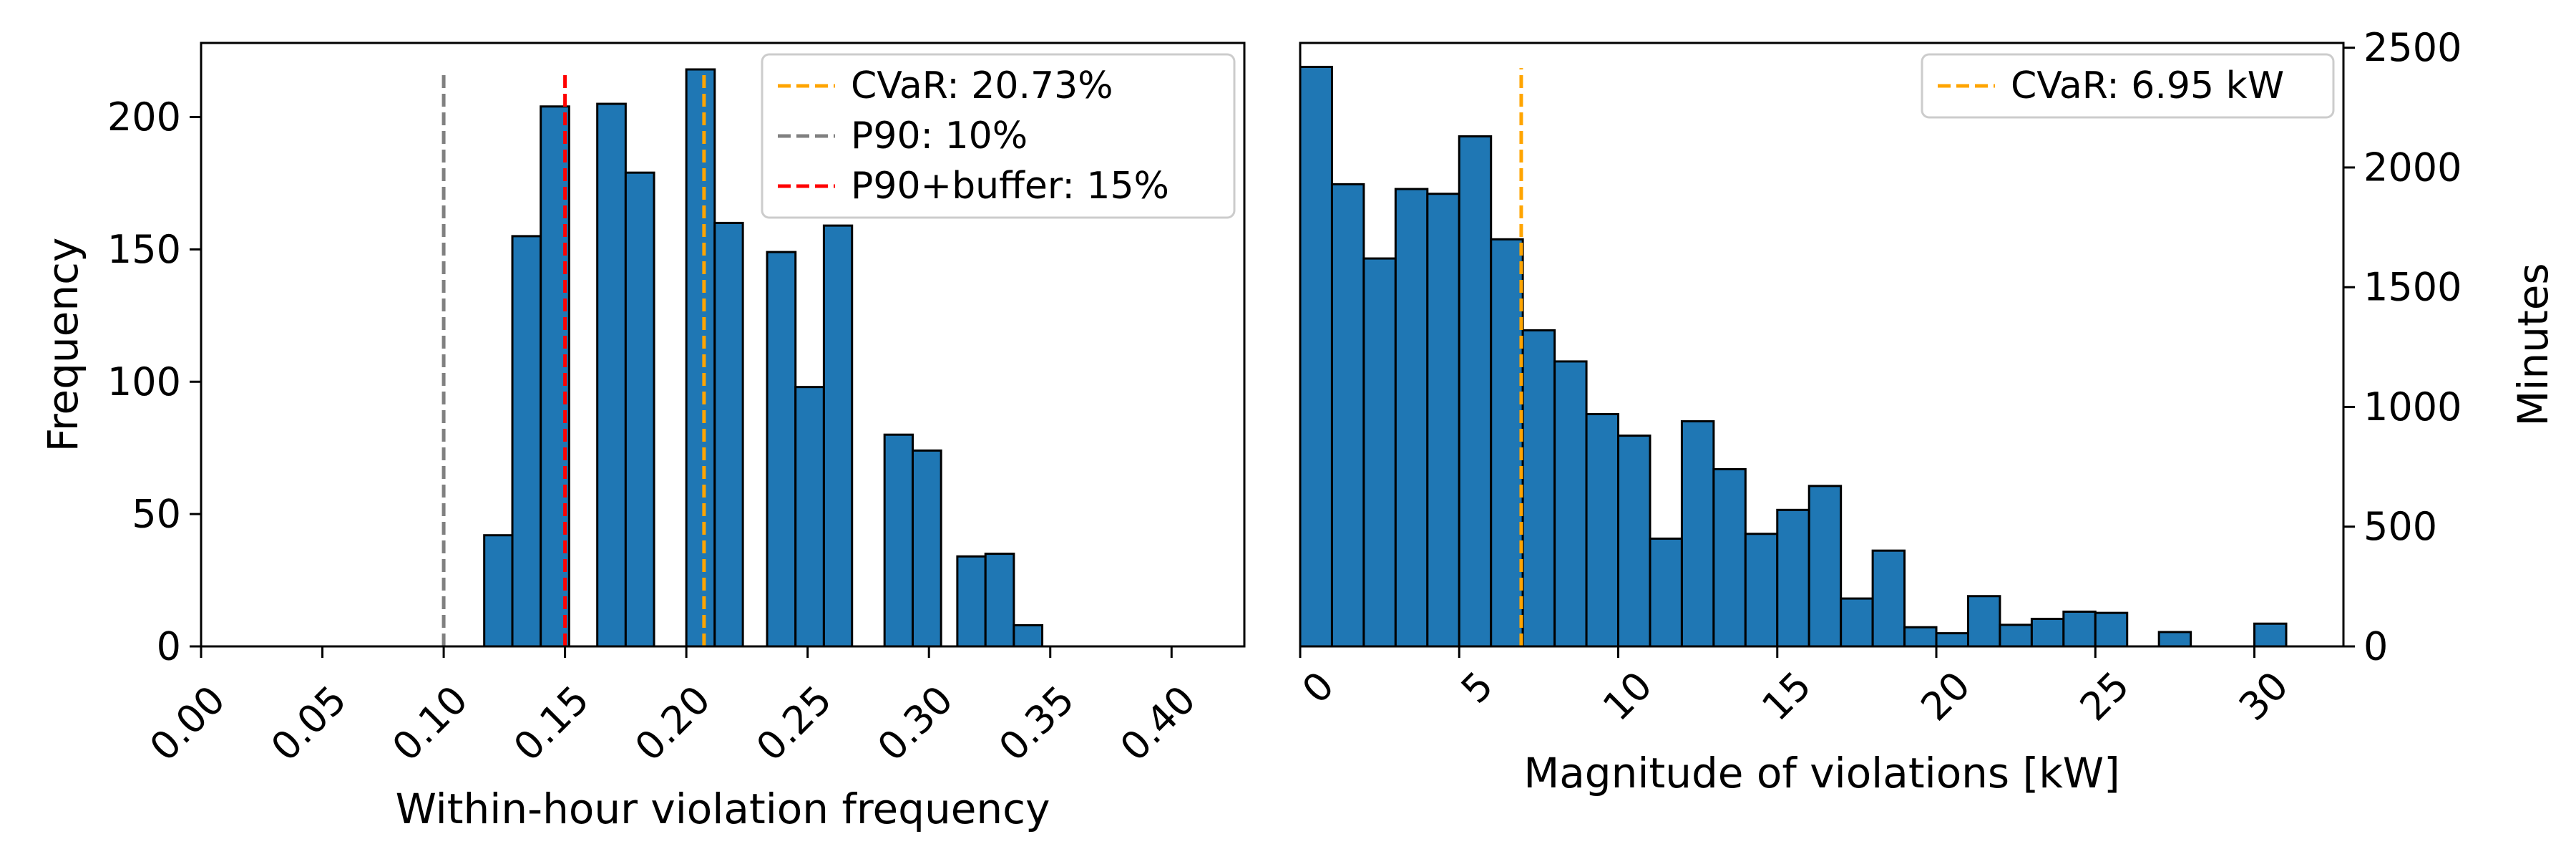 Image resolution: width=2576 pixels, height=859 pixels. Describe the element at coordinates (794, 723) in the screenshot. I see `x-tick-label: 0.25` at that location.